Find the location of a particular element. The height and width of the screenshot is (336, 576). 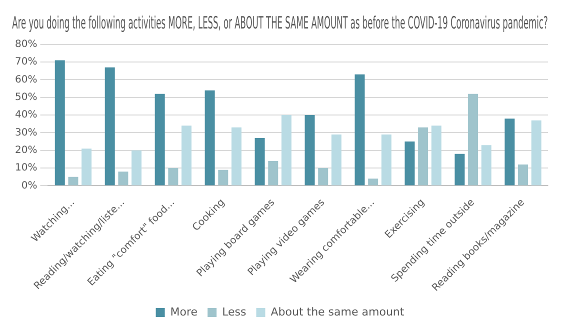

y-tick-label: 20% is located at coordinates (26, 150).